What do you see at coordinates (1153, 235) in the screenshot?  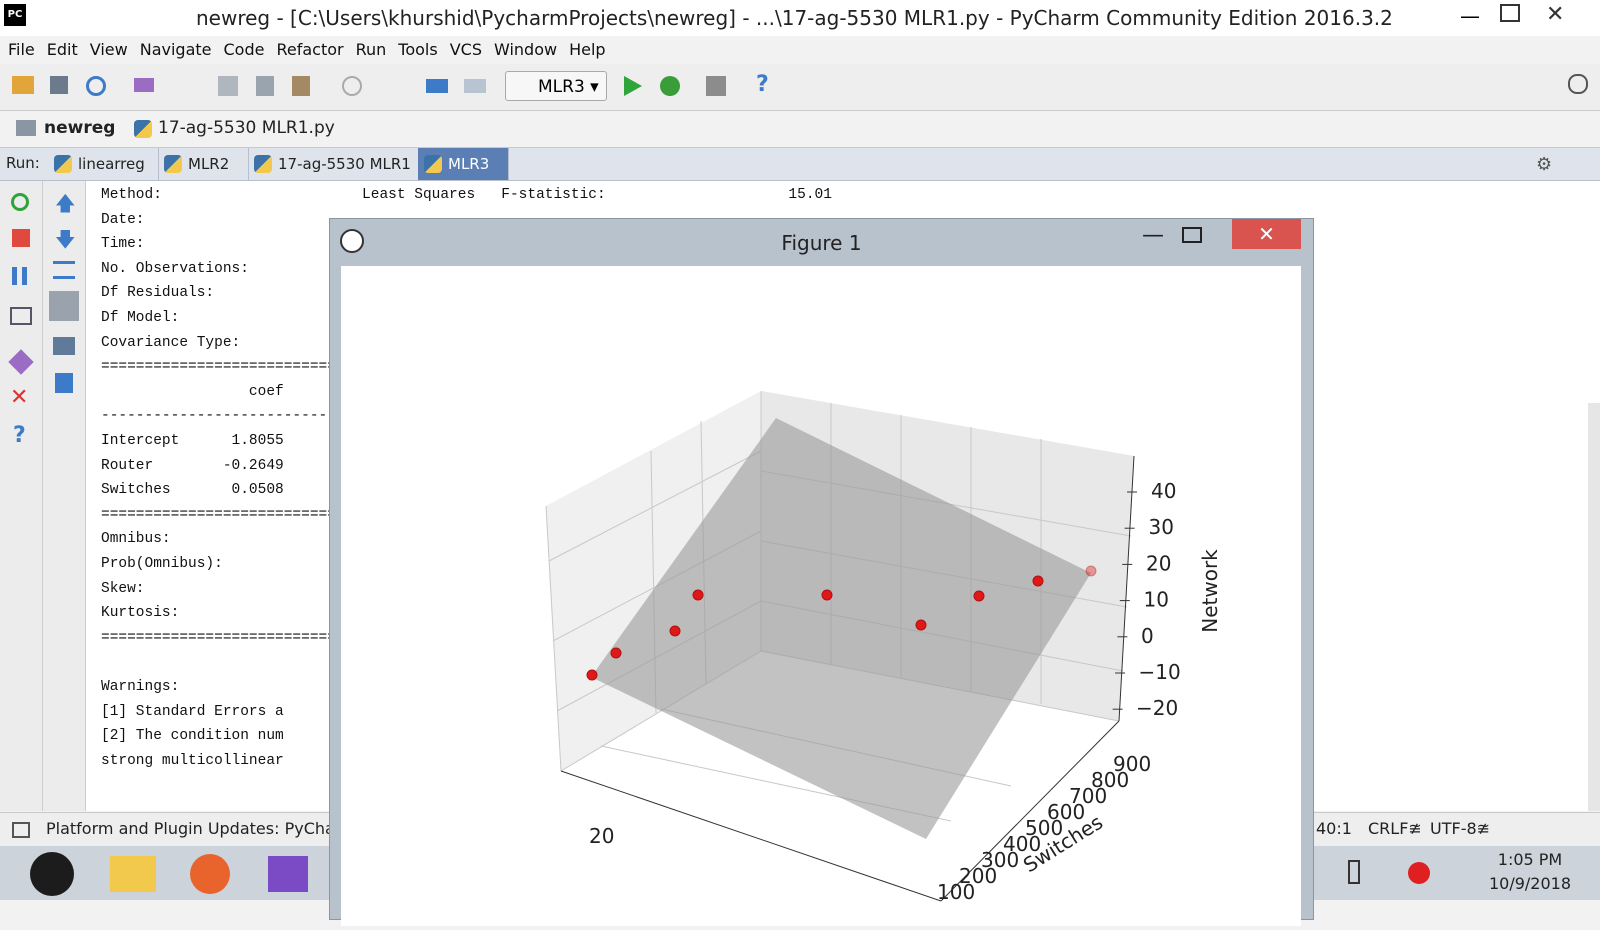 I see `figure-minimize: —` at bounding box center [1153, 235].